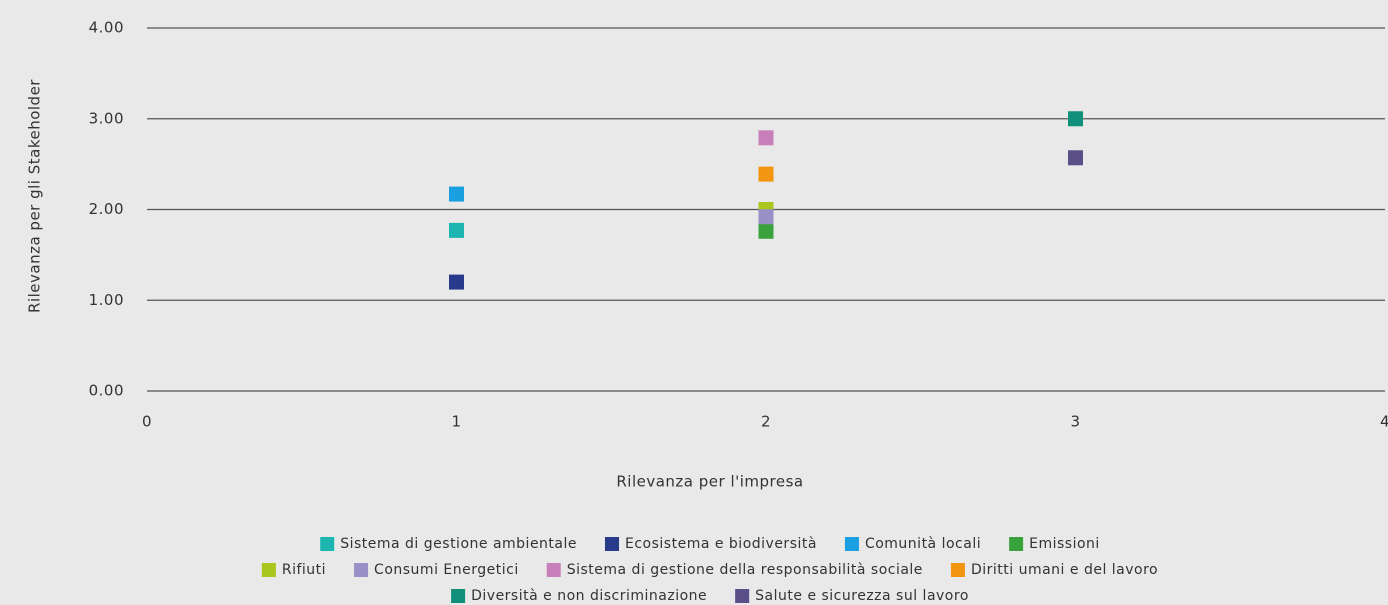  What do you see at coordinates (35, 196) in the screenshot?
I see `y-axis-label: Rilevanza per gli Stakeholder` at bounding box center [35, 196].